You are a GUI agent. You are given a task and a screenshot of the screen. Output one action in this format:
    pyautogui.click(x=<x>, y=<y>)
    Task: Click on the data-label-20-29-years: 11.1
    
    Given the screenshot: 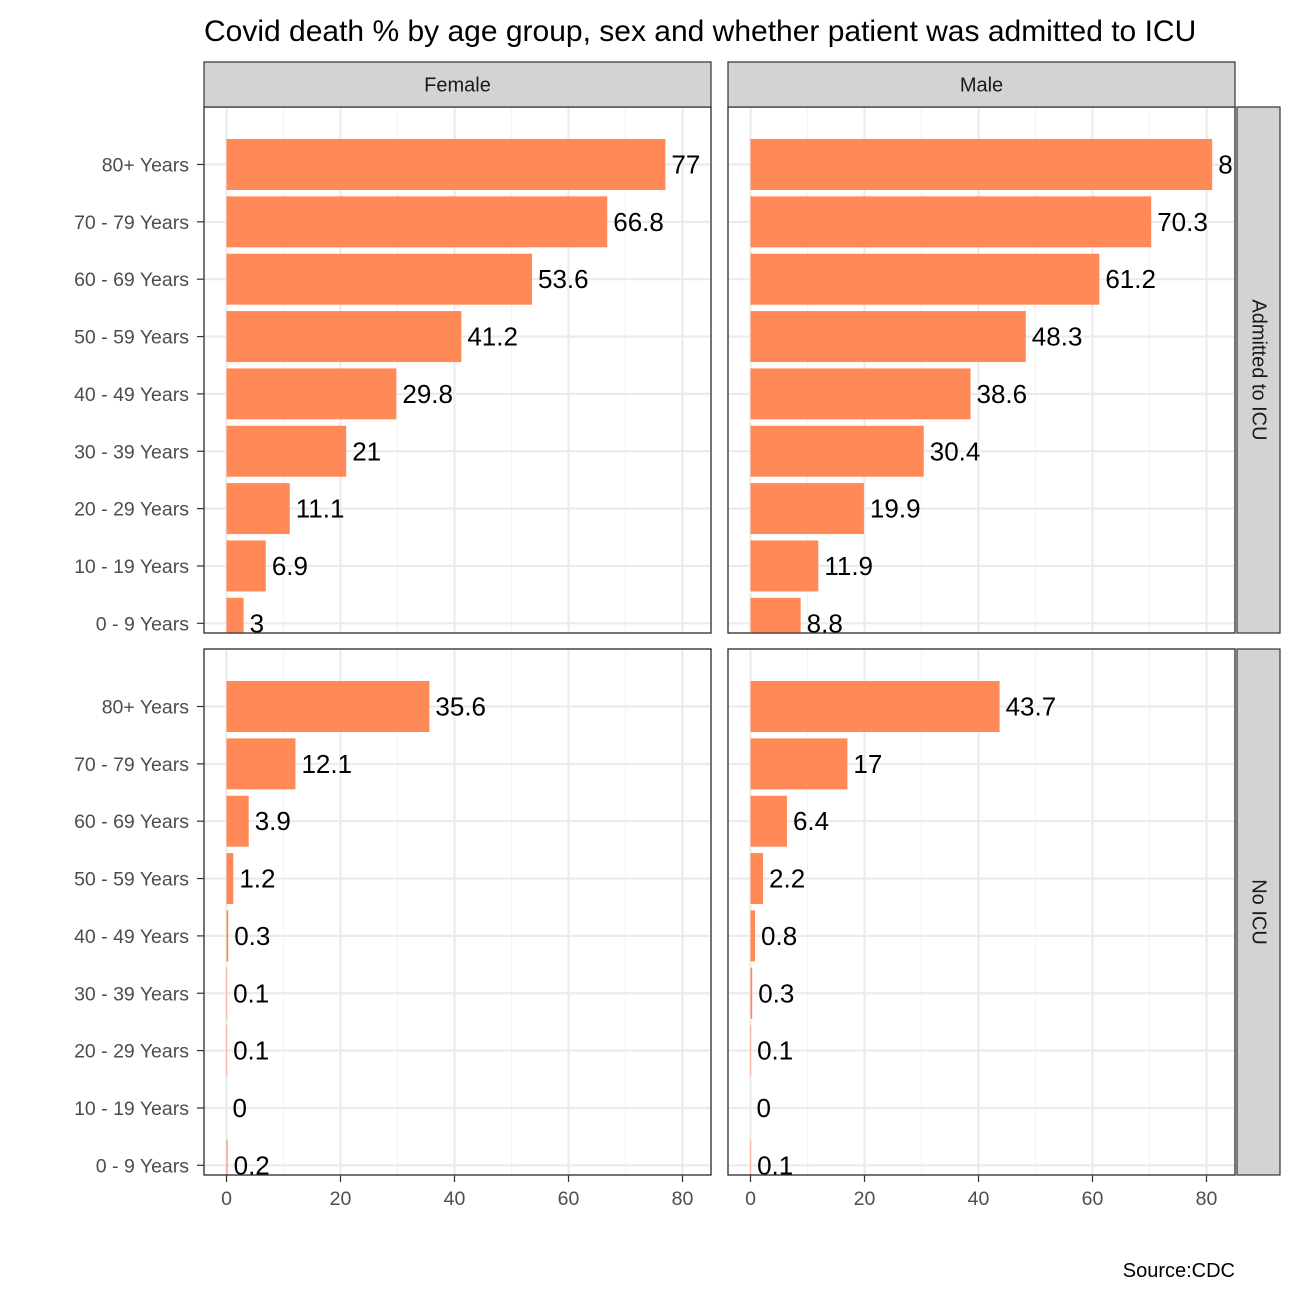 What is the action you would take?
    pyautogui.click(x=320, y=509)
    